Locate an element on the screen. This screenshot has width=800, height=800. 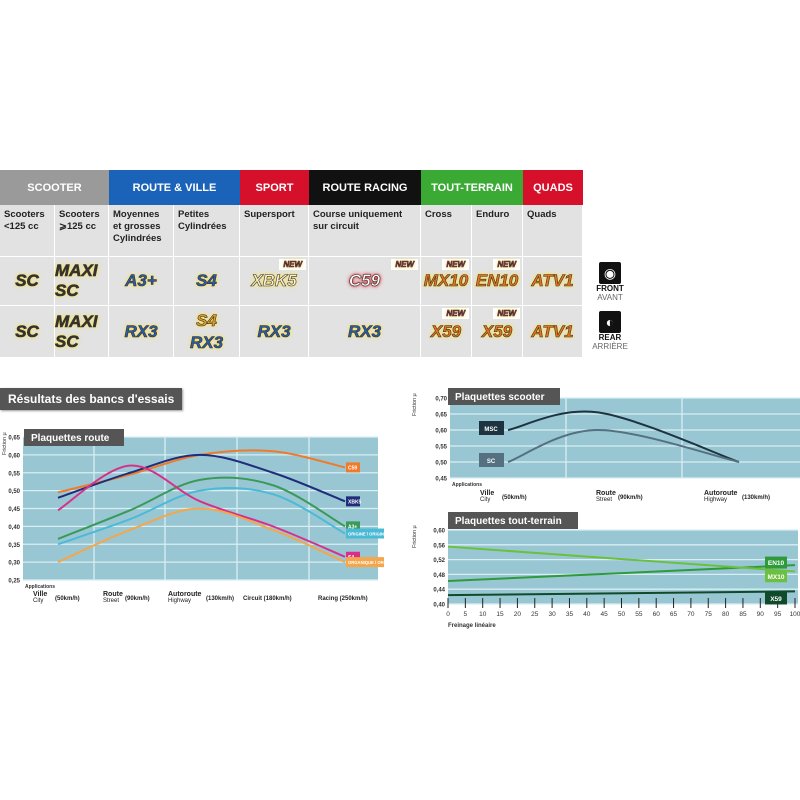
x-category-label: Route is located at coordinates (113, 594).